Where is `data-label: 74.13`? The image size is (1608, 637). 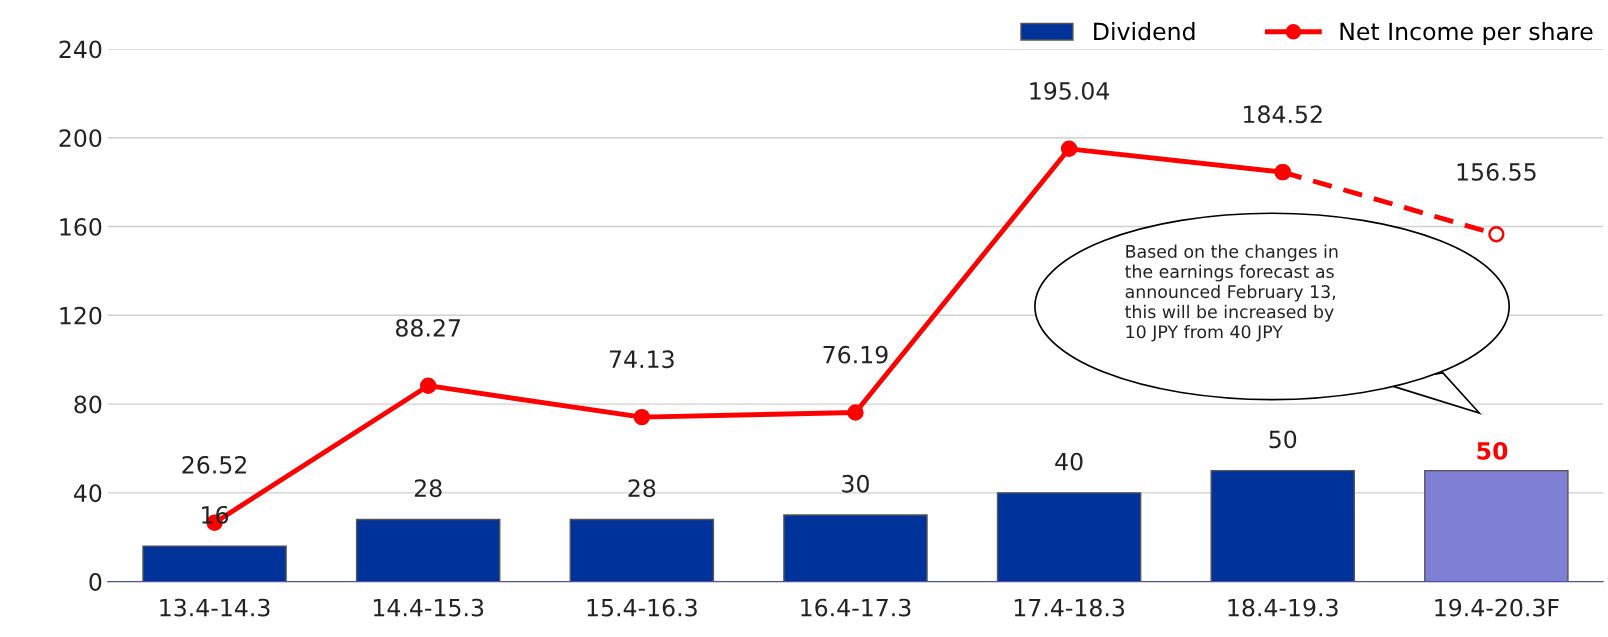 data-label: 74.13 is located at coordinates (641, 359).